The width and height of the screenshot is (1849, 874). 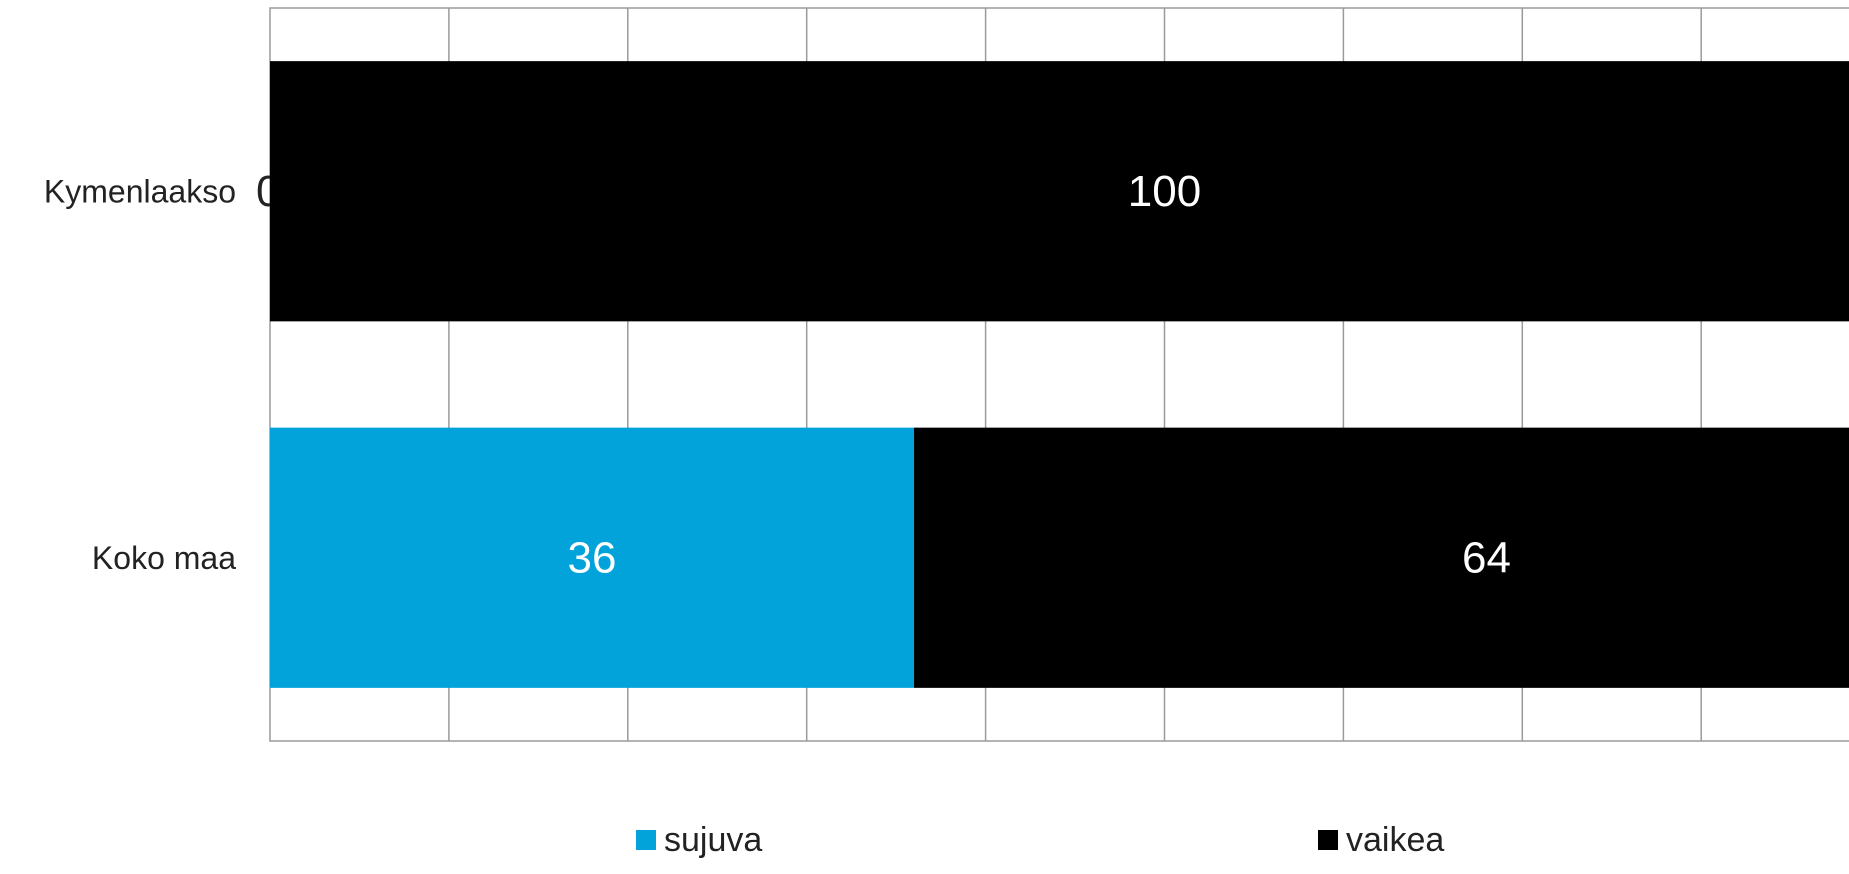 I want to click on bar-segment-sujuva, so click(x=592, y=557).